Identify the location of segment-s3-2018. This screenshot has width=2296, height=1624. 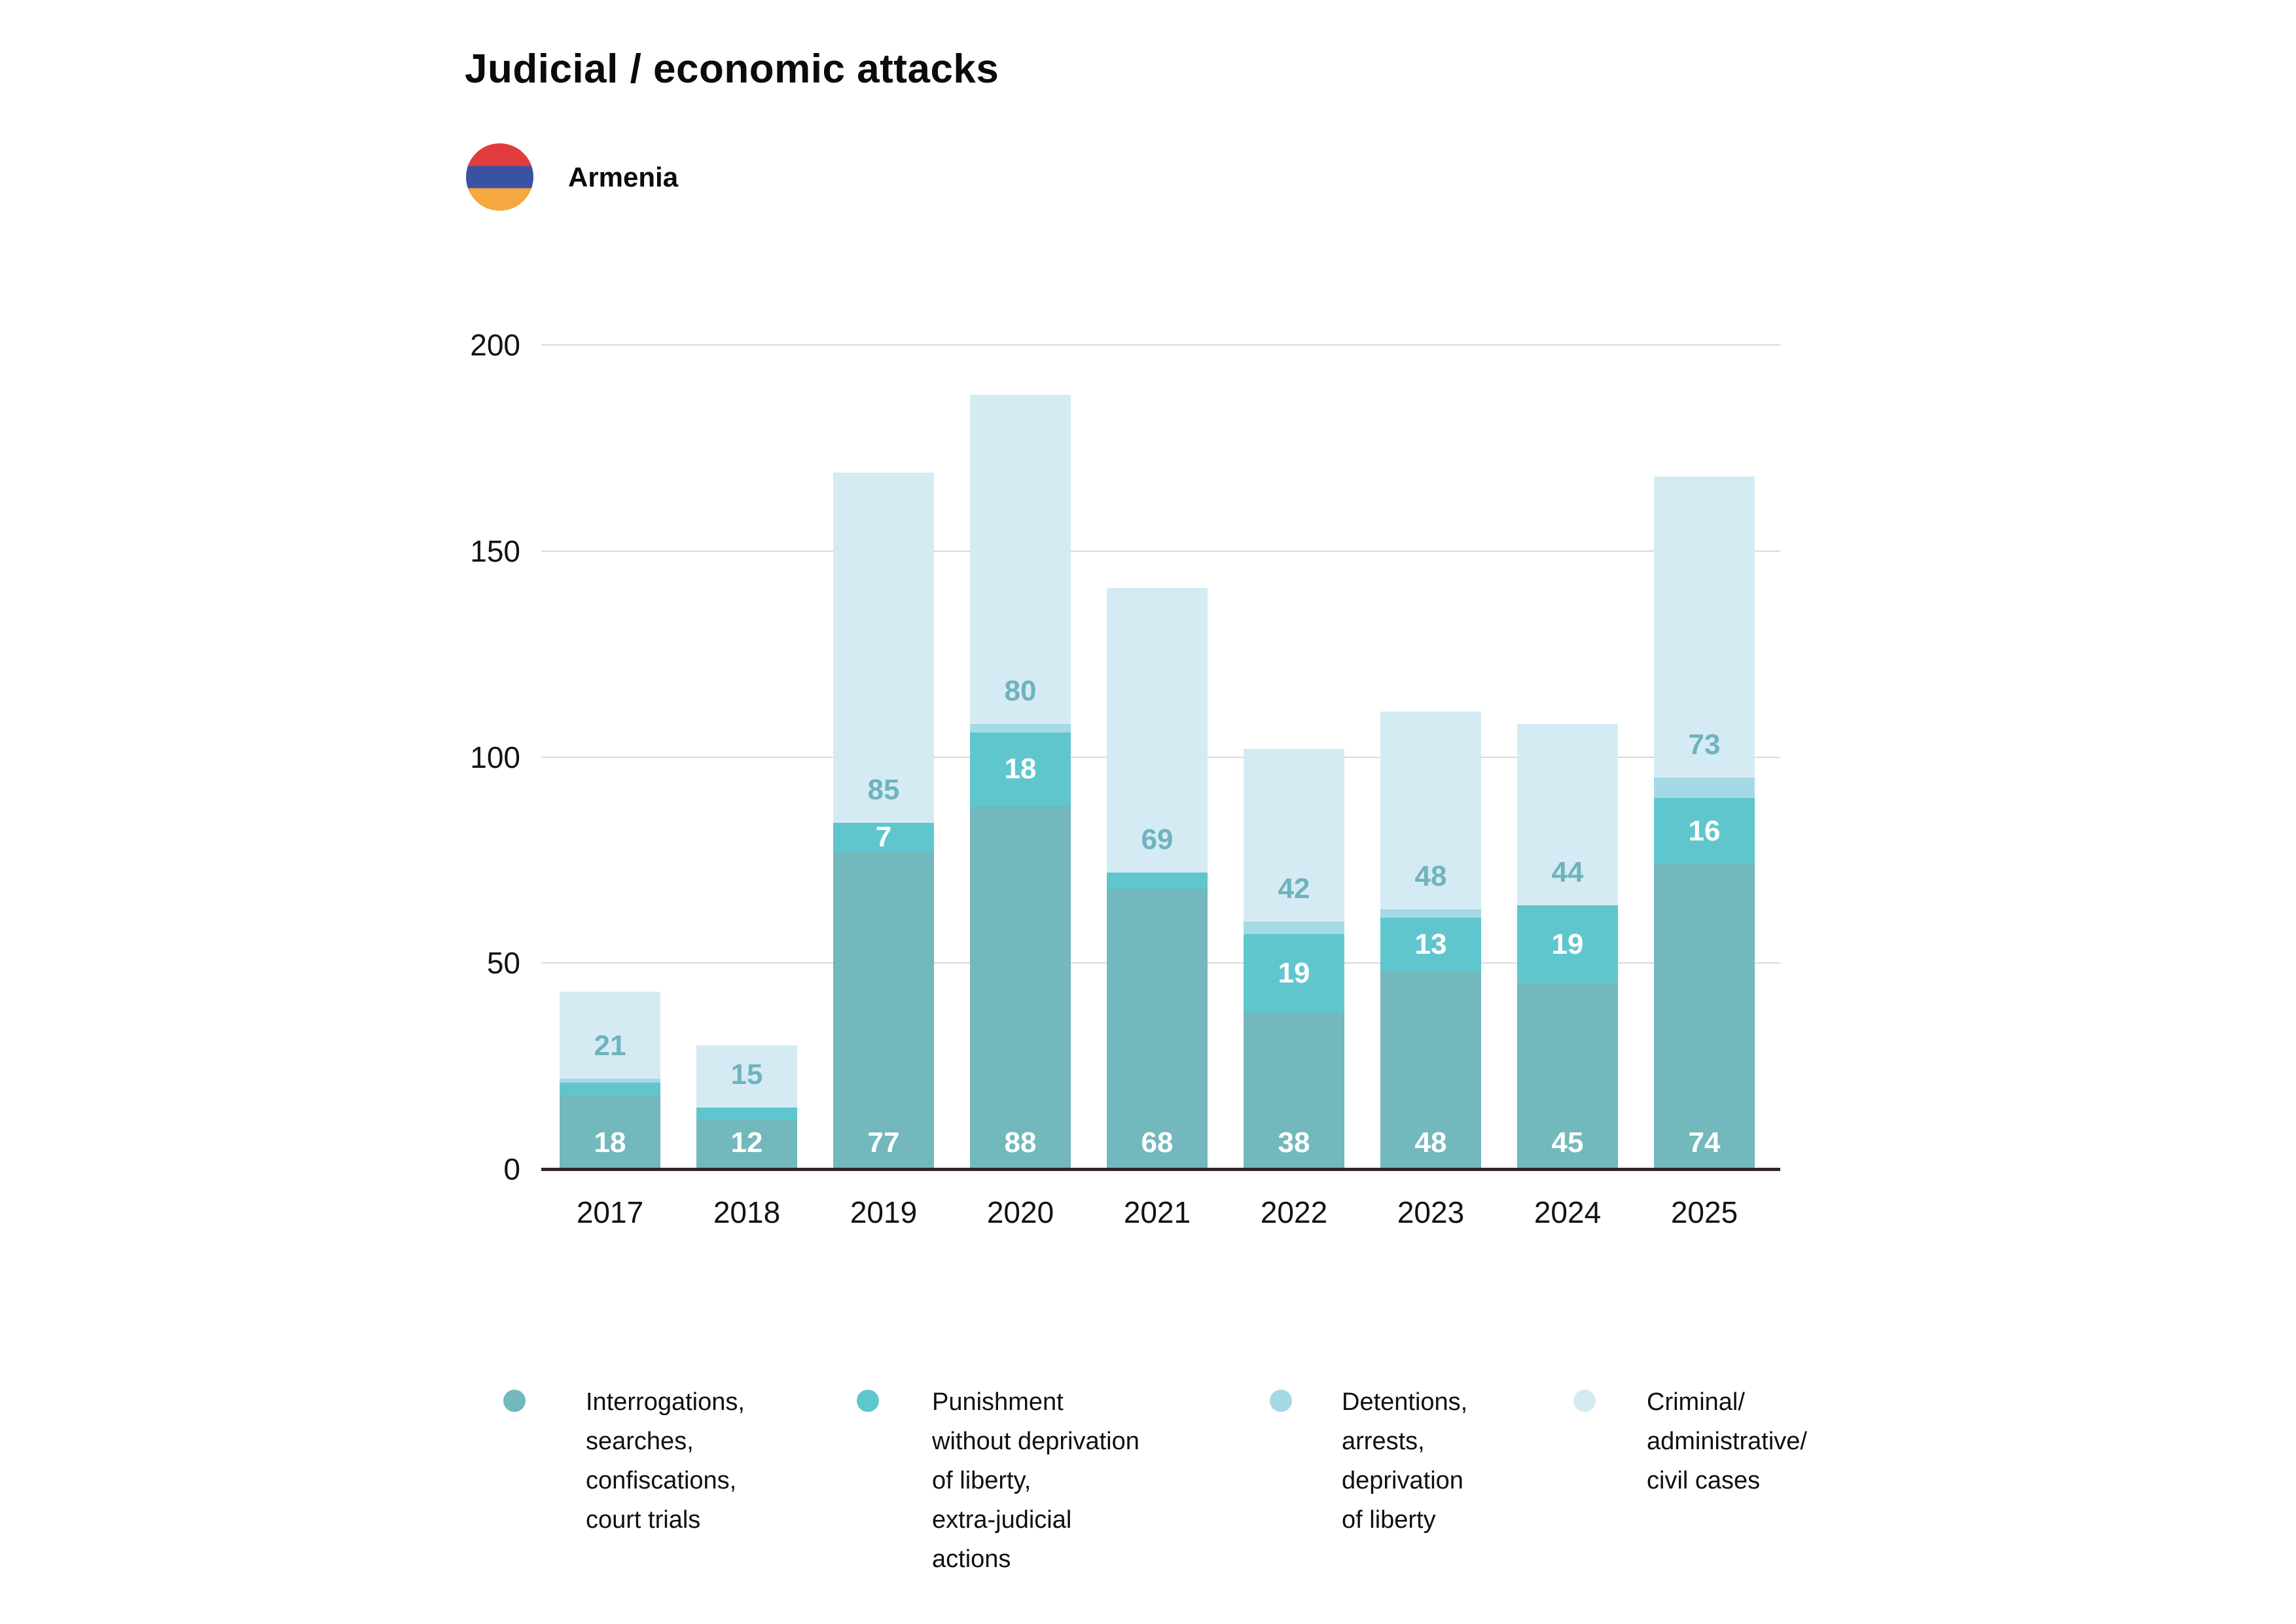
(746, 1076).